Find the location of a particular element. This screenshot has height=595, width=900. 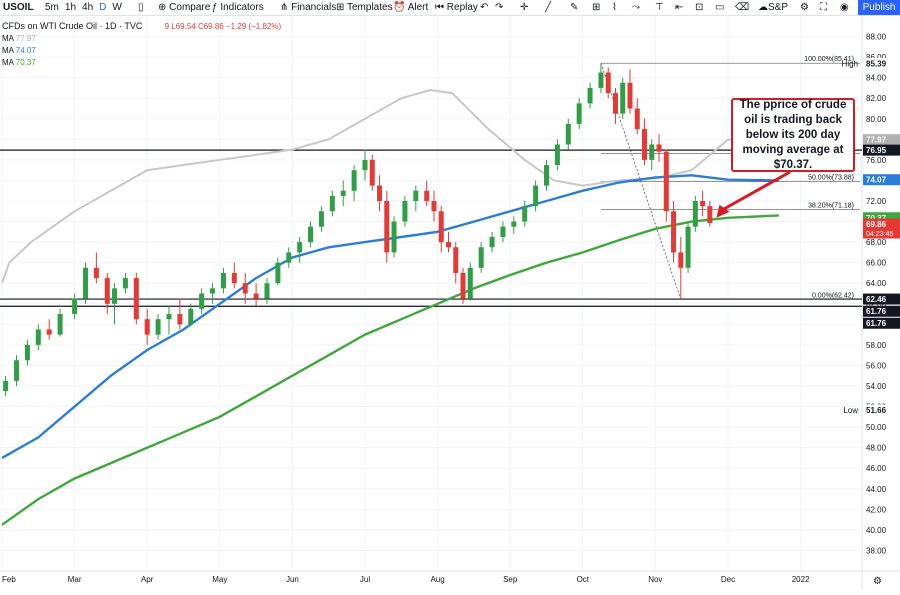

price-badge-value: 62.46 is located at coordinates (876, 299).